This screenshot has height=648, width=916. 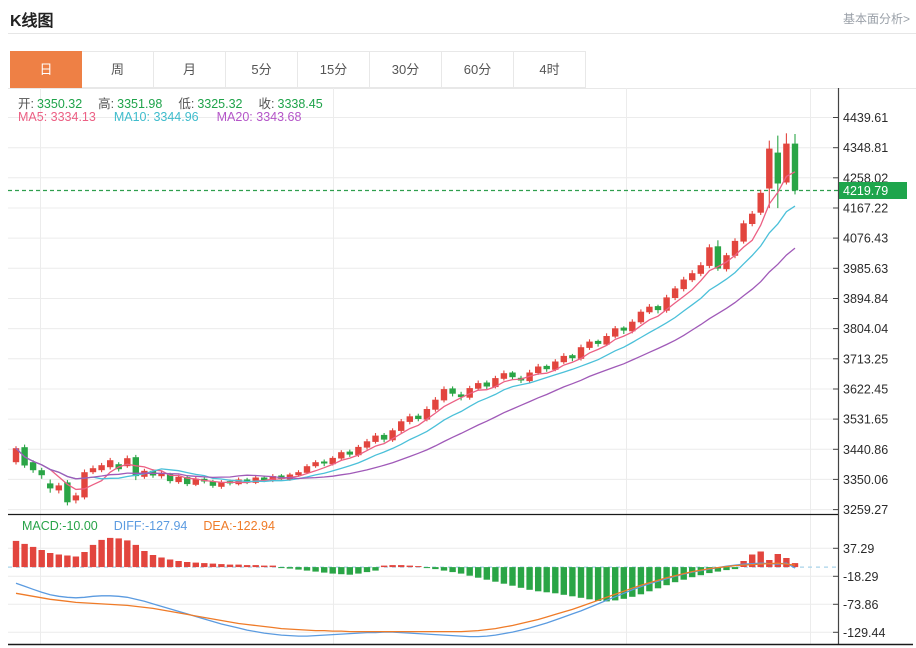 I want to click on tab-5min: 5分, so click(x=262, y=69).